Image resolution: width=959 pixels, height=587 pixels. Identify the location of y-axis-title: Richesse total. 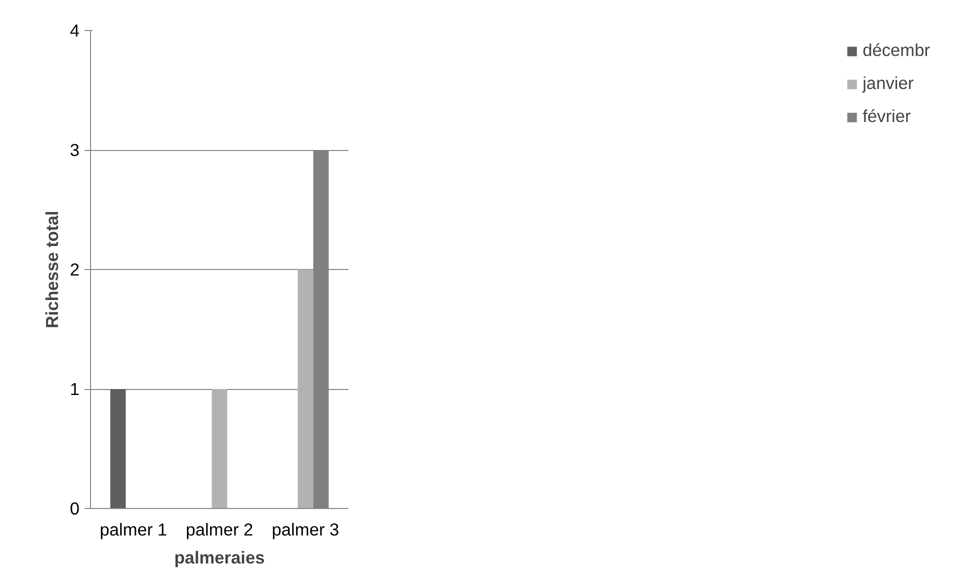
(52, 269).